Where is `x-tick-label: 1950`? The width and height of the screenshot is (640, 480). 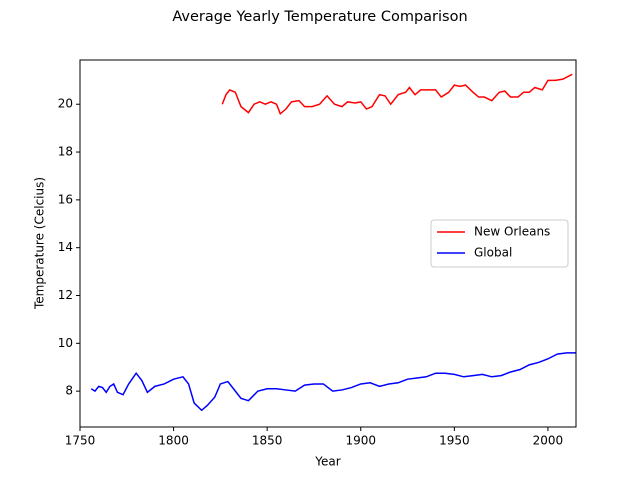
x-tick-label: 1950 is located at coordinates (454, 441).